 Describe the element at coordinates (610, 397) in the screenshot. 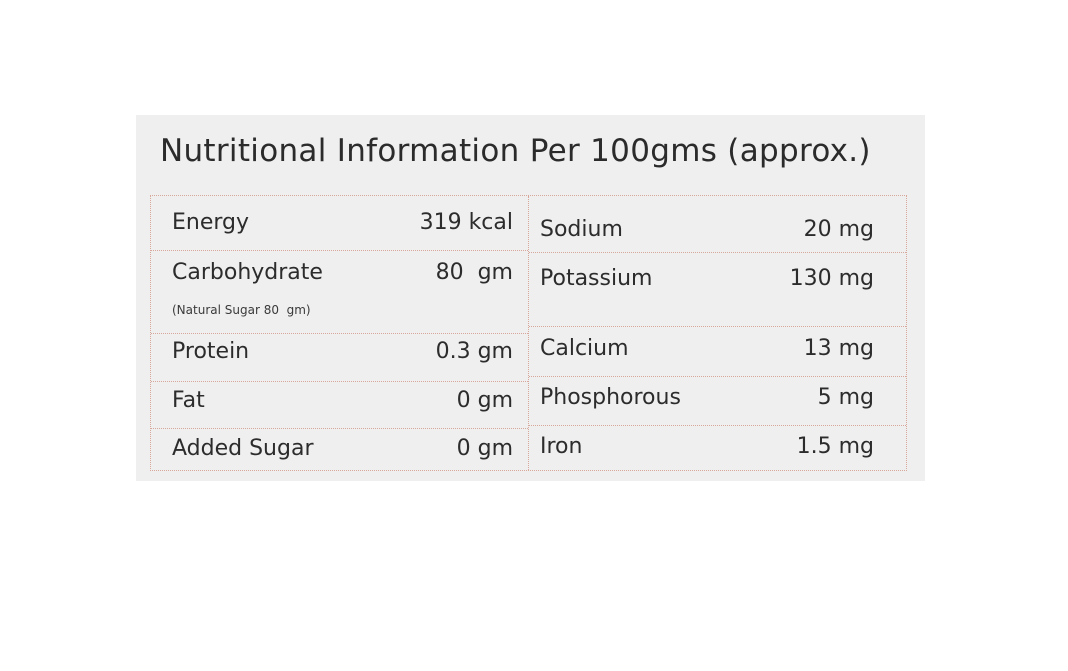

I see `nutrient-label-phosphorous: Phosphorous` at that location.